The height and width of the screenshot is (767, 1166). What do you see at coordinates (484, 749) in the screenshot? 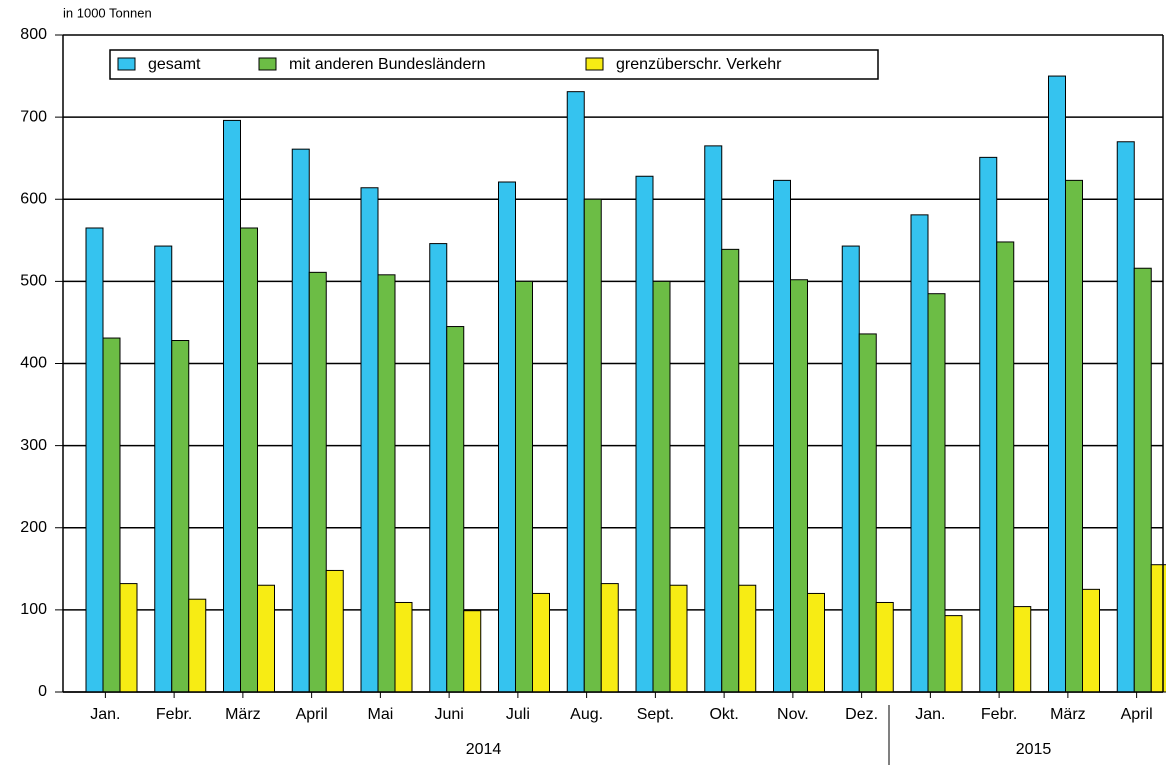
I see `x-group-label: 2014` at bounding box center [484, 749].